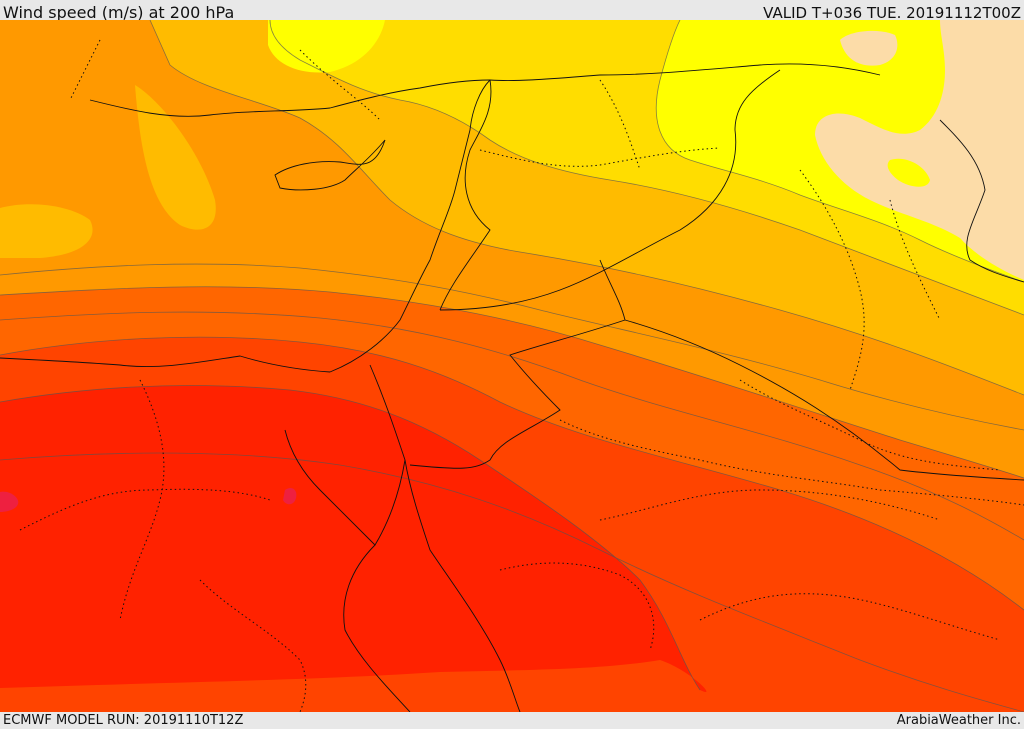 This screenshot has height=729, width=1024. Describe the element at coordinates (958, 720) in the screenshot. I see `credit: ArabiaWeather Inc.` at that location.